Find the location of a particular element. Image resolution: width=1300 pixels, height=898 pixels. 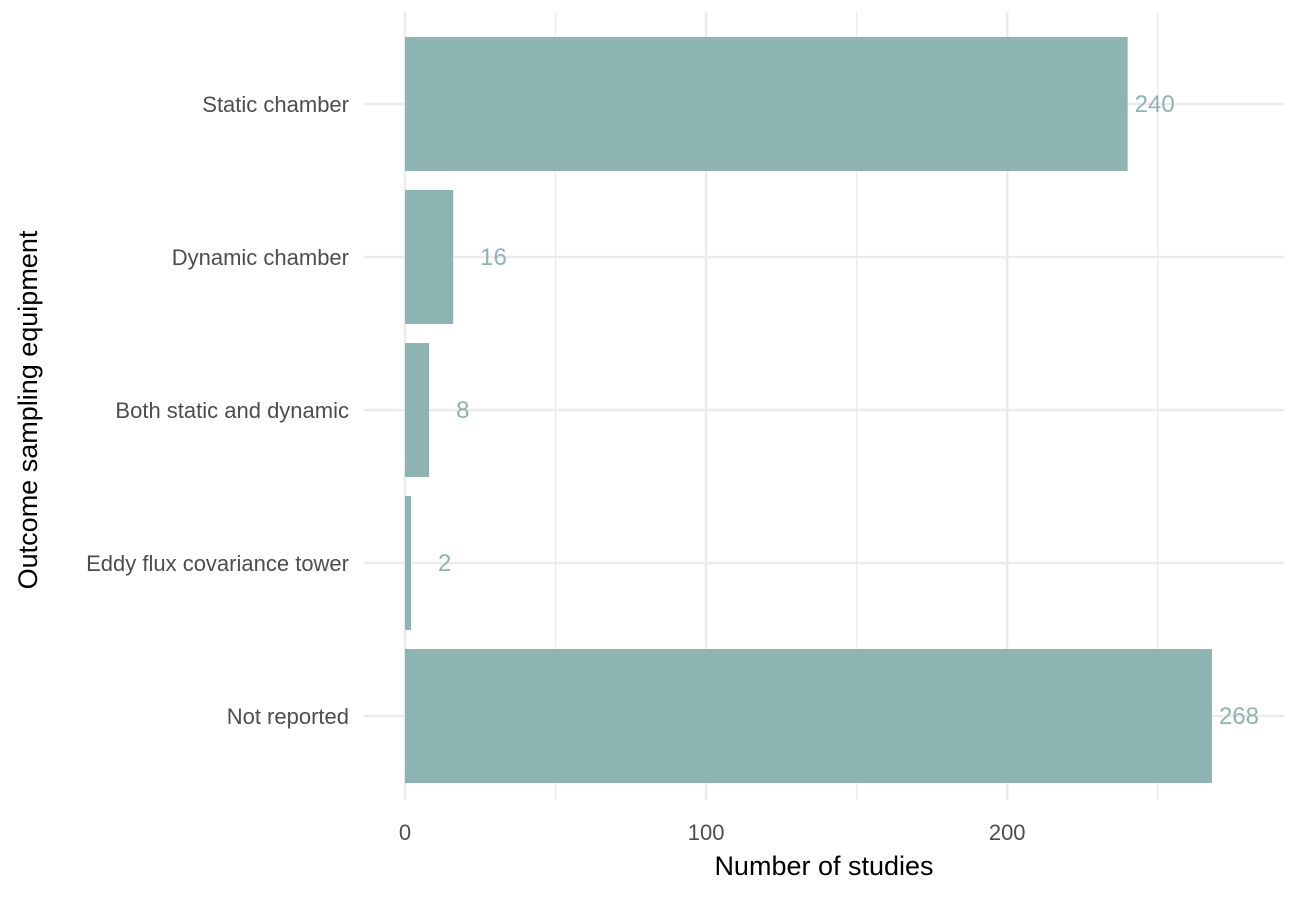

y-tick-label: Dynamic chamber is located at coordinates (260, 257).